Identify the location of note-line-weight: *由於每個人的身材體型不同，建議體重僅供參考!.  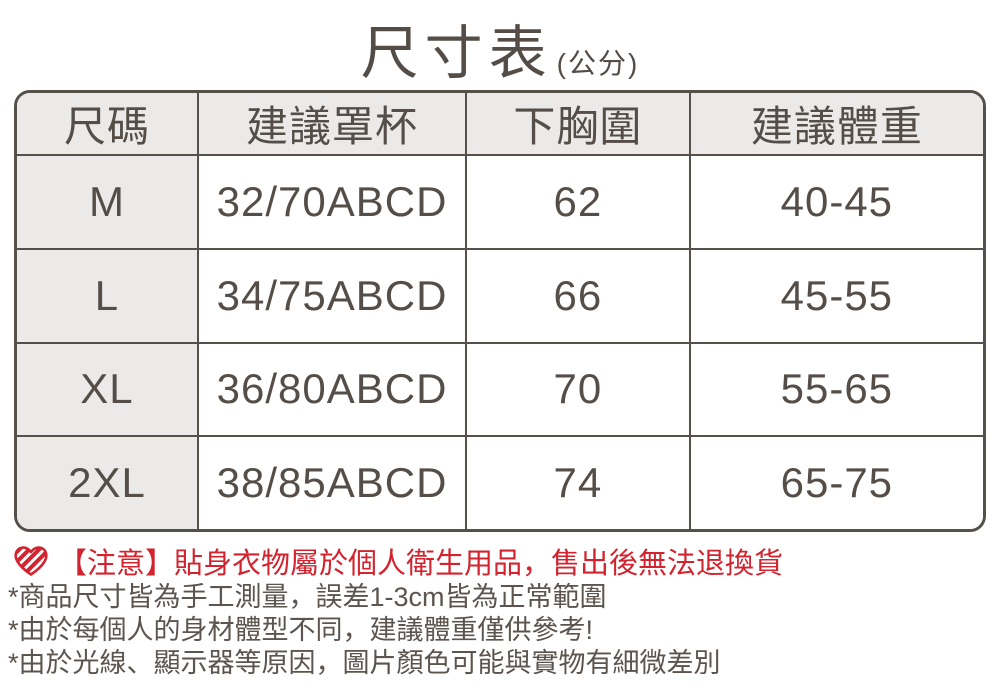
(301, 630).